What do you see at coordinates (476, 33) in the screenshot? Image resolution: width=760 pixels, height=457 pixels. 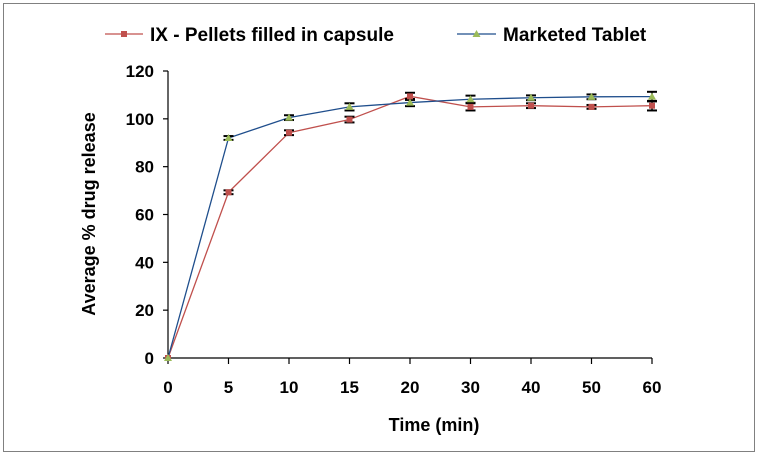 I see `legend-marker-marketed` at bounding box center [476, 33].